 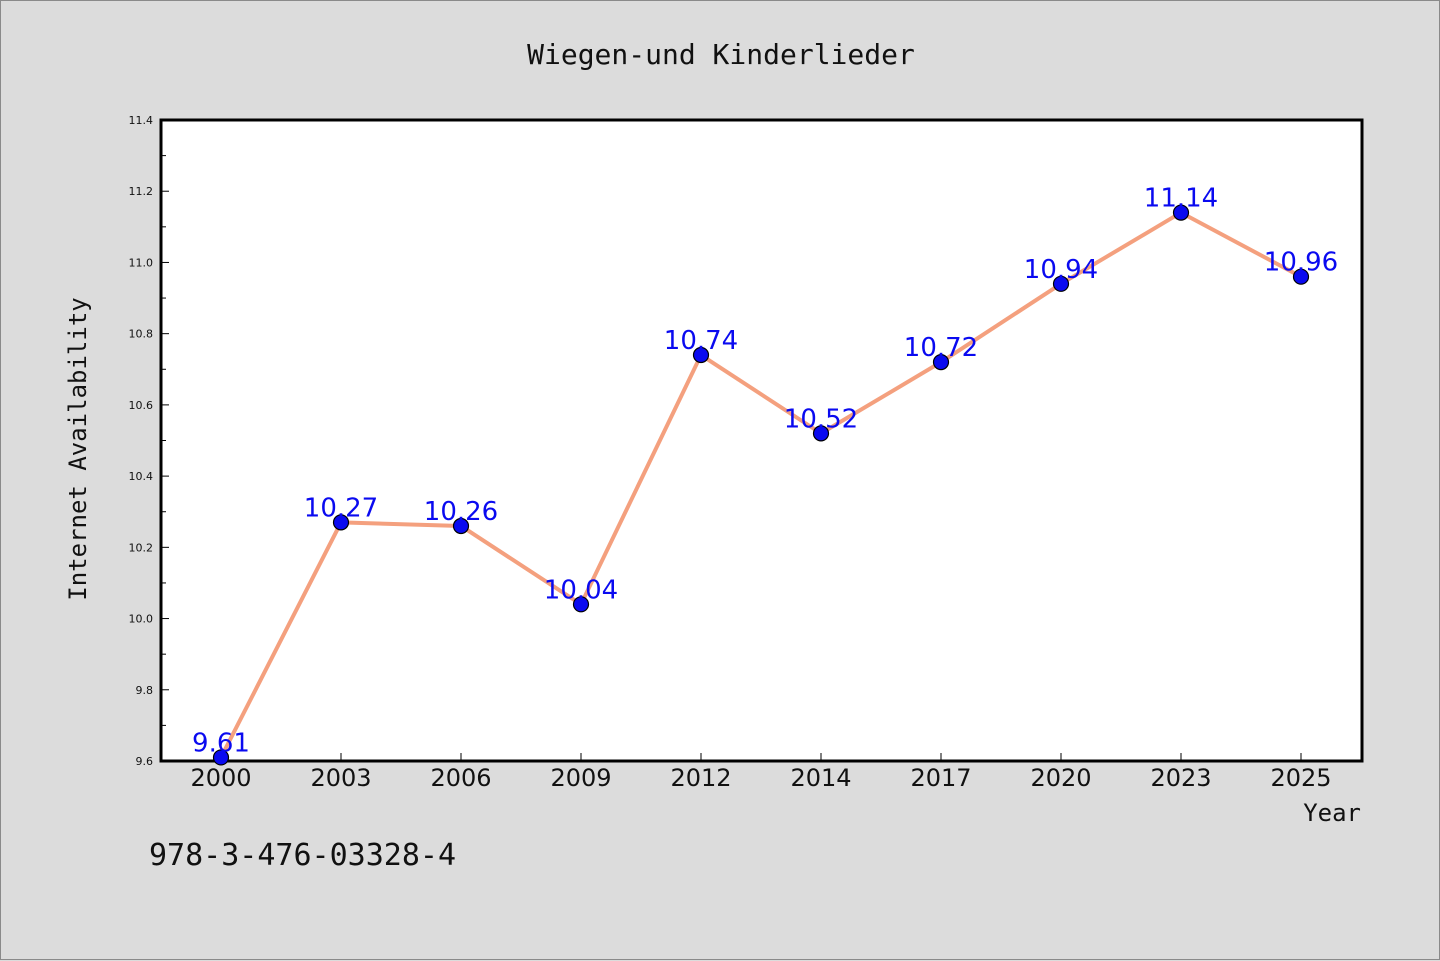 I want to click on x-tick-label: 2003, so click(x=340, y=778).